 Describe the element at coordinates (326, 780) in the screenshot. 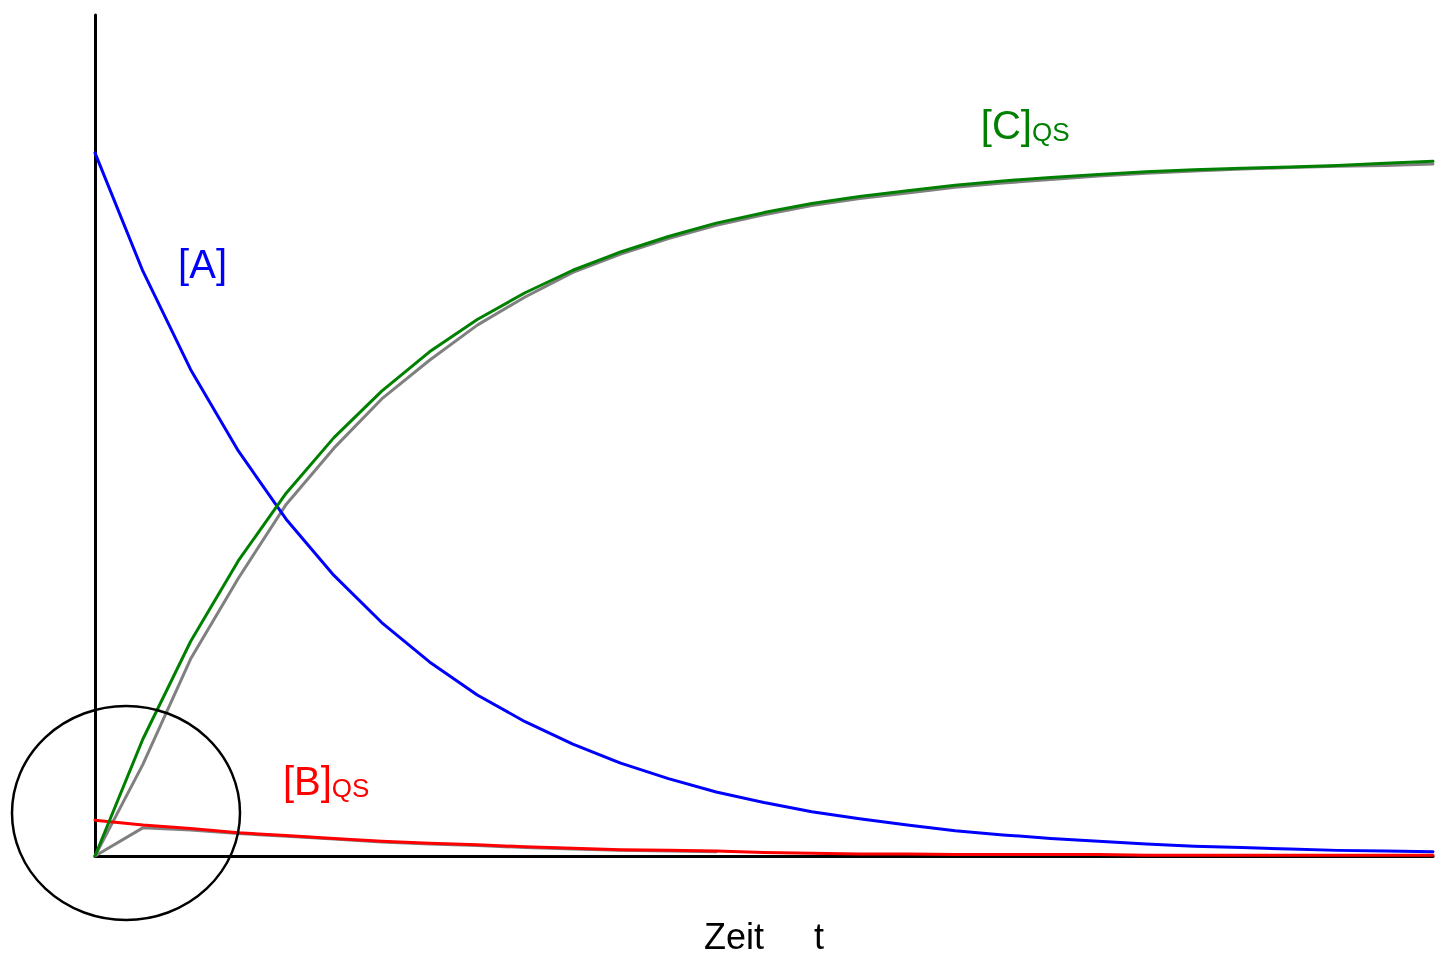

I see `series-label: [B]QS` at that location.